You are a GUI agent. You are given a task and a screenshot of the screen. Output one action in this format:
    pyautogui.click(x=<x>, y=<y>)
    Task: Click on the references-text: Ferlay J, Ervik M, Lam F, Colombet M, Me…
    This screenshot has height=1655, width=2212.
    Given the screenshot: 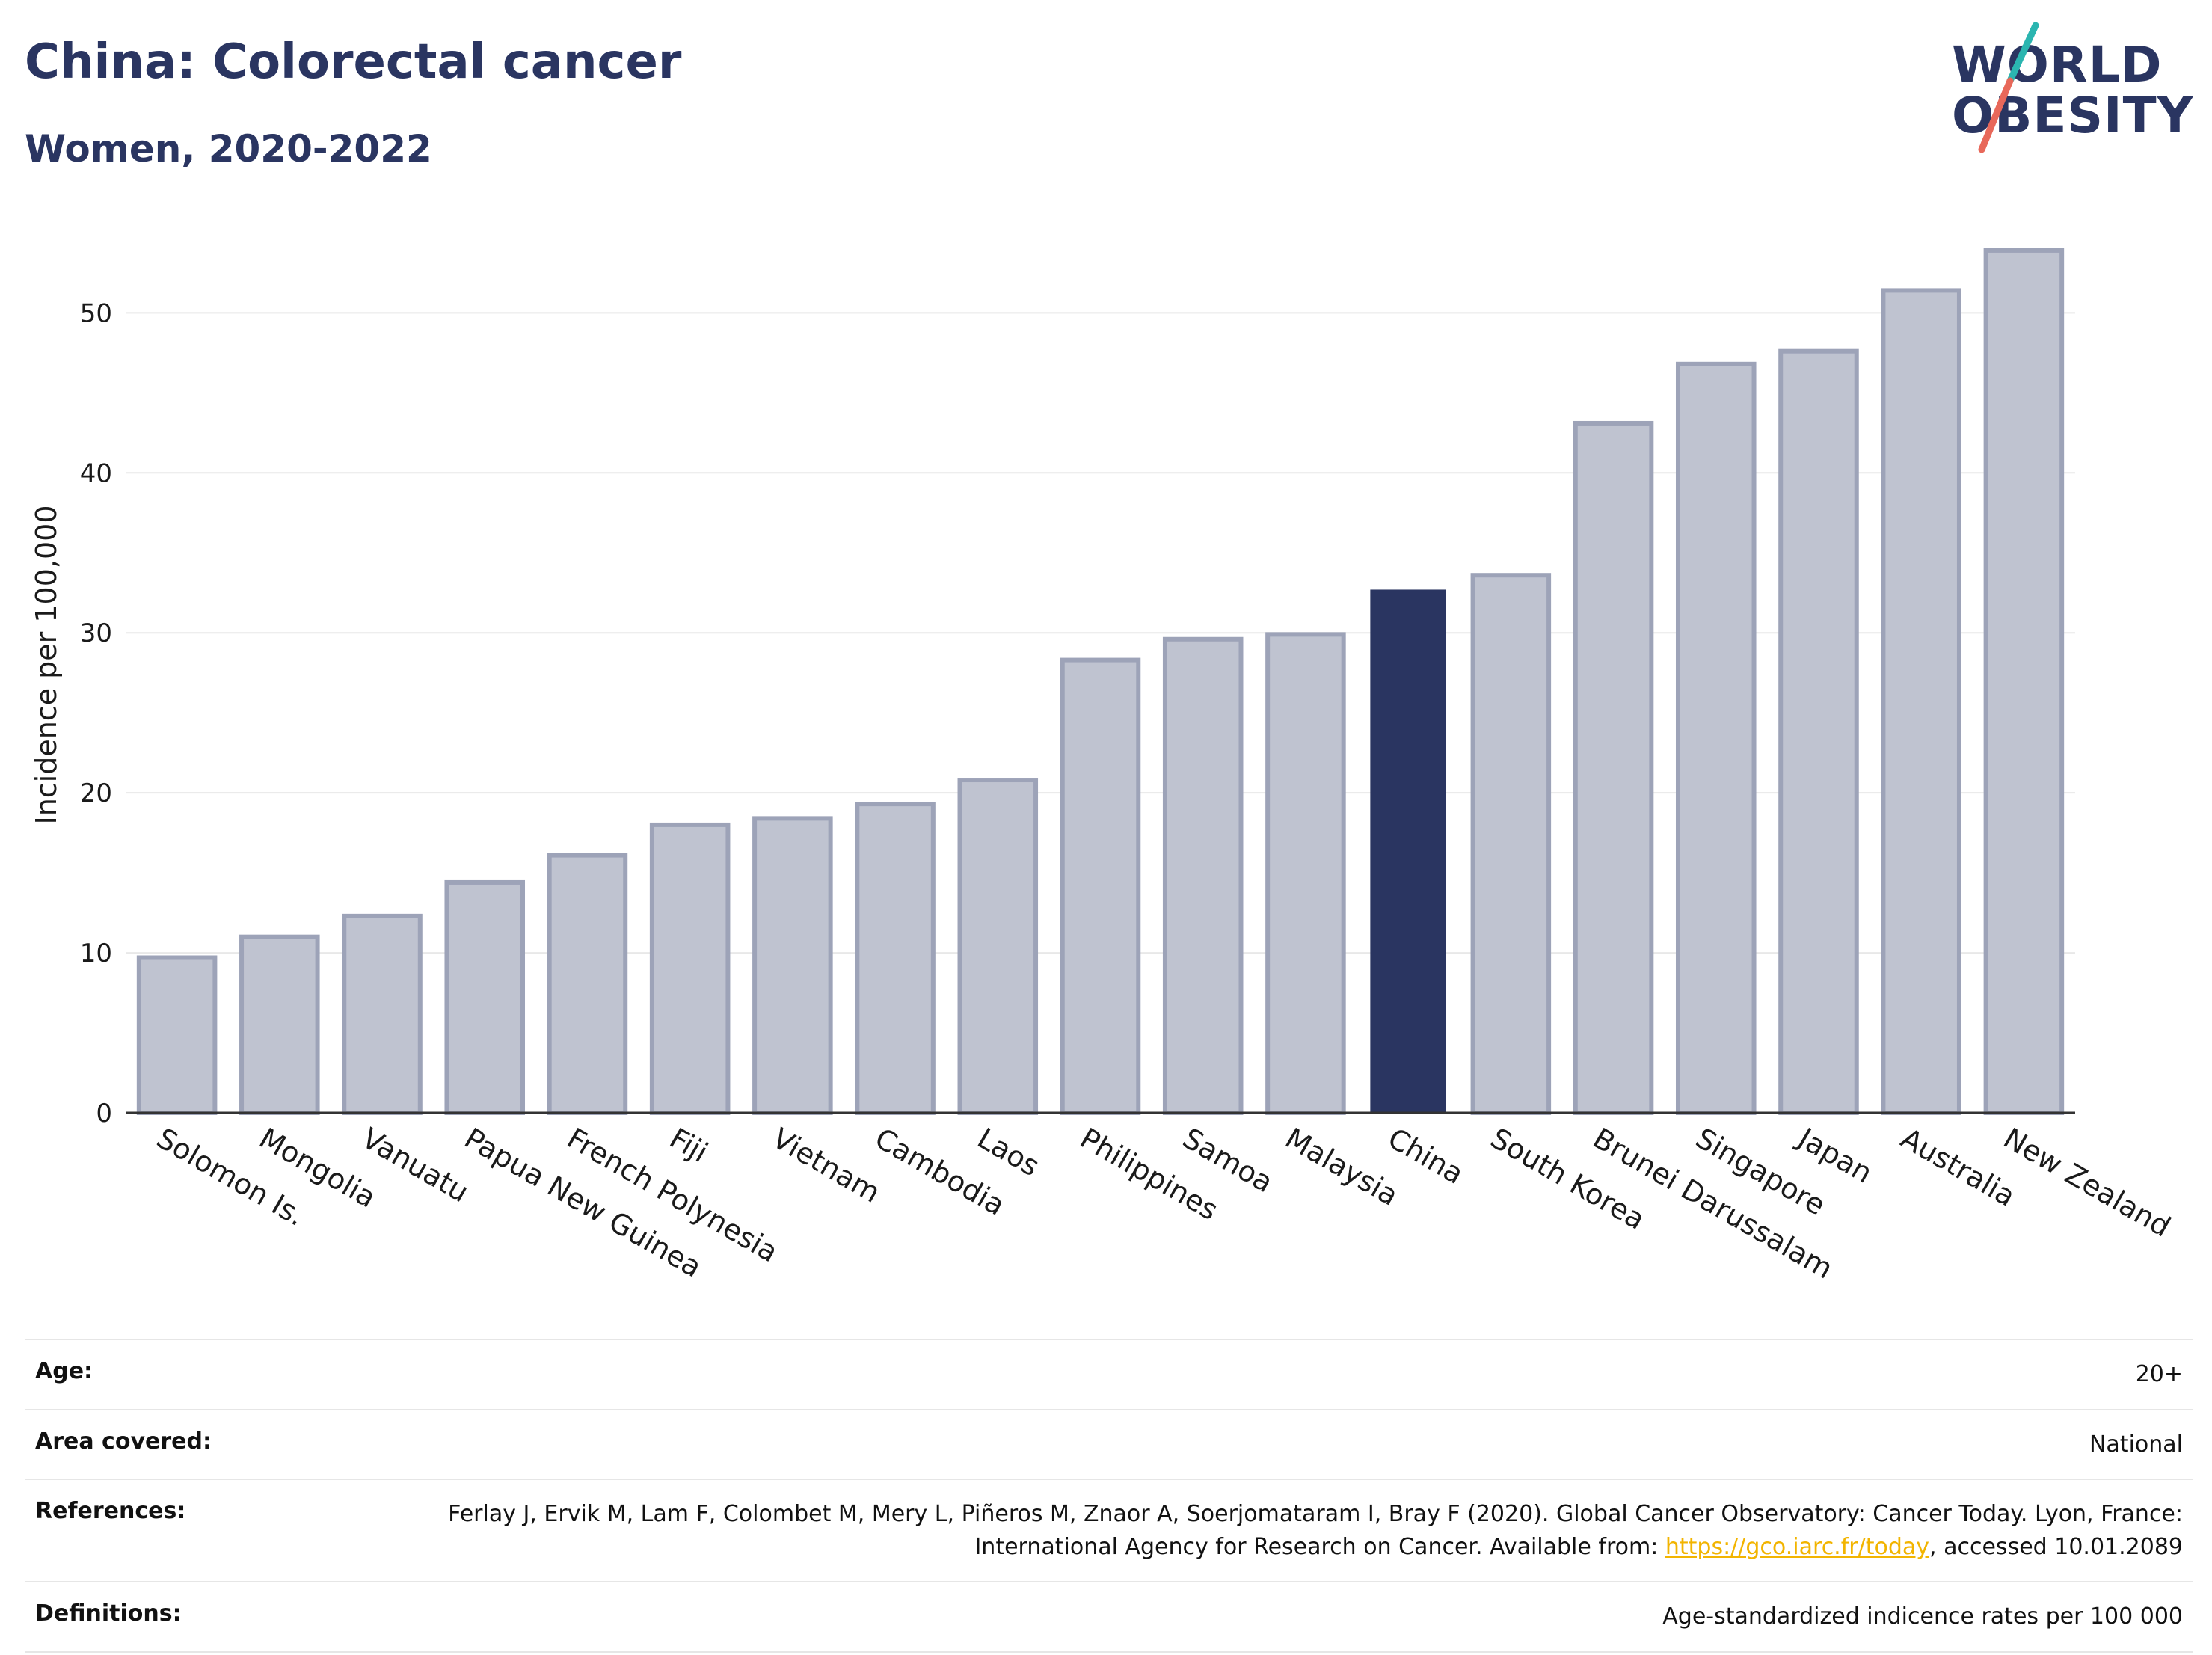 What is the action you would take?
    pyautogui.click(x=1315, y=1530)
    